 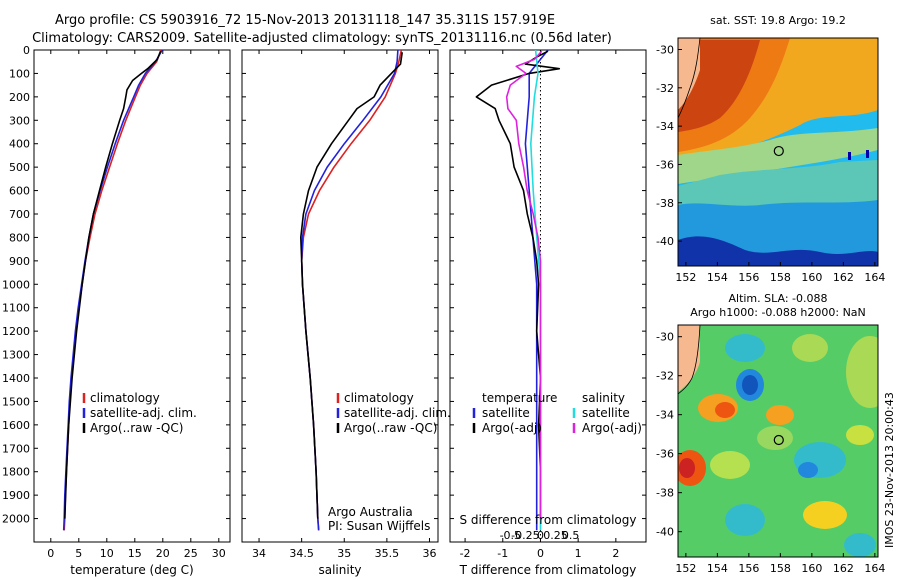 I want to click on y-tick-label: 900, so click(x=19, y=261).